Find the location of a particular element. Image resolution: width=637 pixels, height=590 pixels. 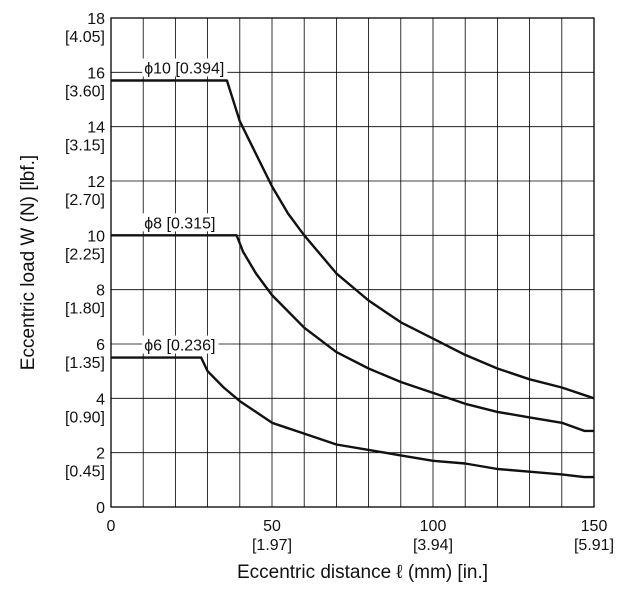

y-tick-sublabel: [2.25] is located at coordinates (85, 254).